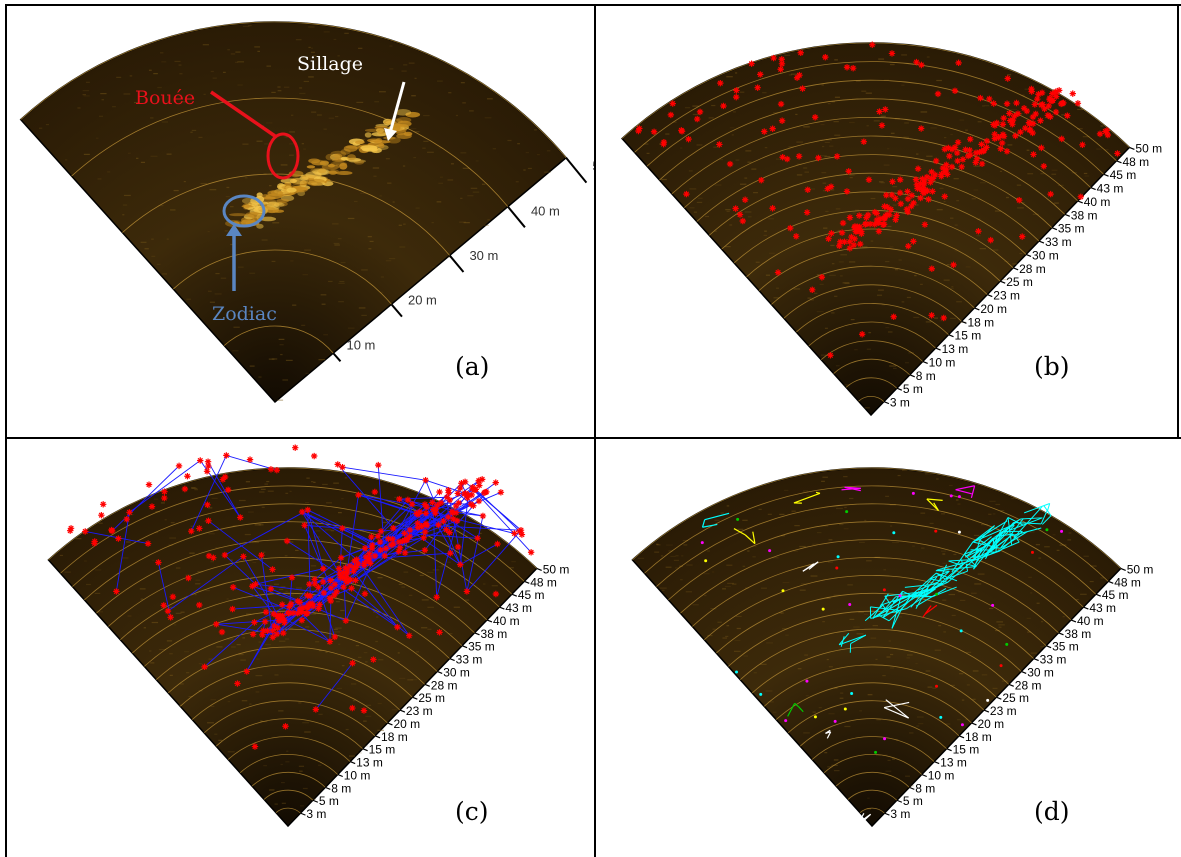 The width and height of the screenshot is (1181, 857). What do you see at coordinates (400, 126) in the screenshot?
I see `wake-echo` at bounding box center [400, 126].